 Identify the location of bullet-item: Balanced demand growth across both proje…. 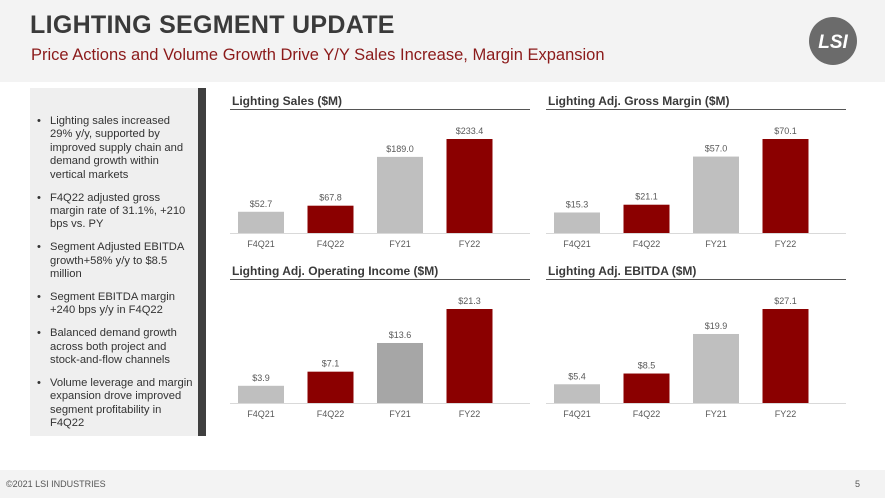
(115, 347).